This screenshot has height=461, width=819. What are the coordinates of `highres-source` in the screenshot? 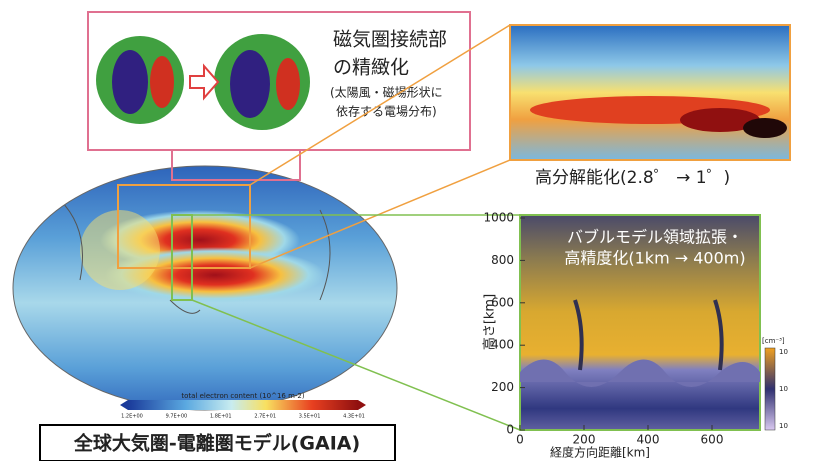 It's located at (184, 226).